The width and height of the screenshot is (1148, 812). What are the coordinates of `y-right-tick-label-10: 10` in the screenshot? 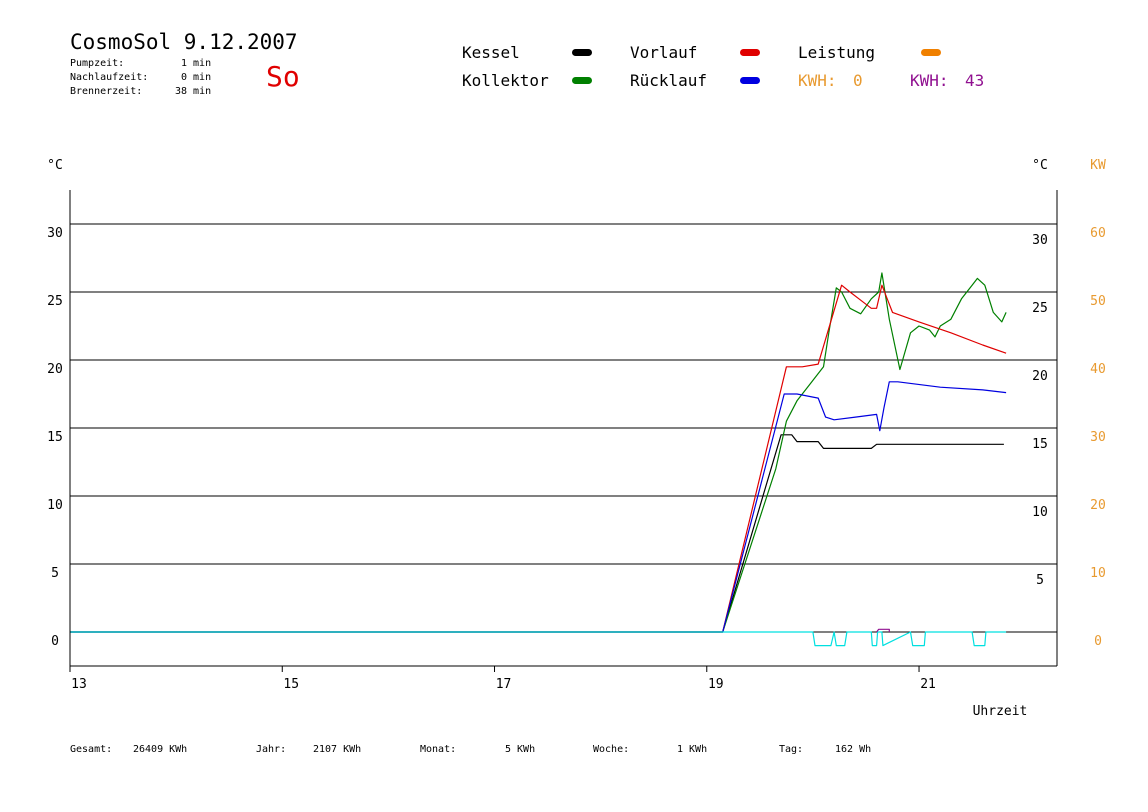 It's located at (1040, 512).